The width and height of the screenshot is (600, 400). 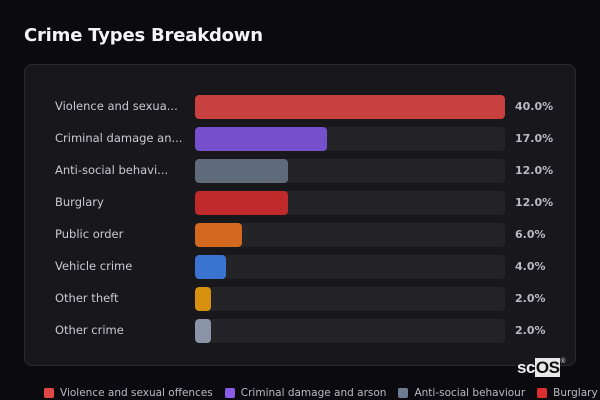 I want to click on logo-text-sc: sc, so click(x=526, y=367).